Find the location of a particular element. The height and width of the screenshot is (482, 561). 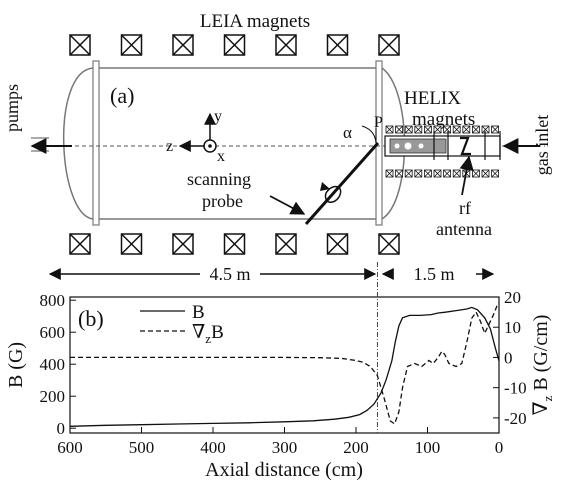

right-axis-ticks: -20 -10 0 10 20 is located at coordinates (510, 358).